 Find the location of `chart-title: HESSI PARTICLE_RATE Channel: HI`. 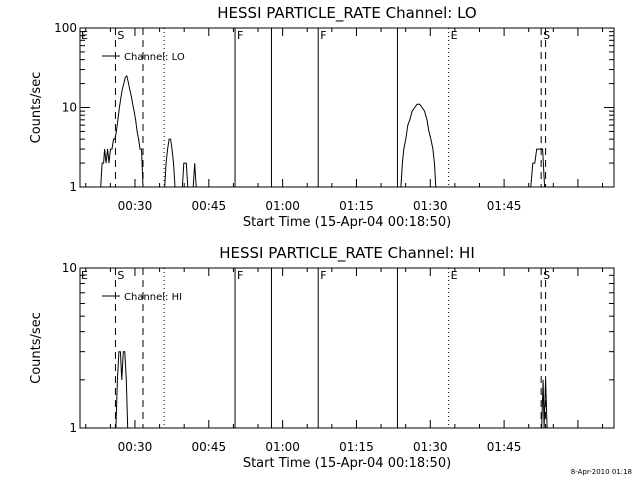

chart-title: HESSI PARTICLE_RATE Channel: HI is located at coordinates (347, 253).